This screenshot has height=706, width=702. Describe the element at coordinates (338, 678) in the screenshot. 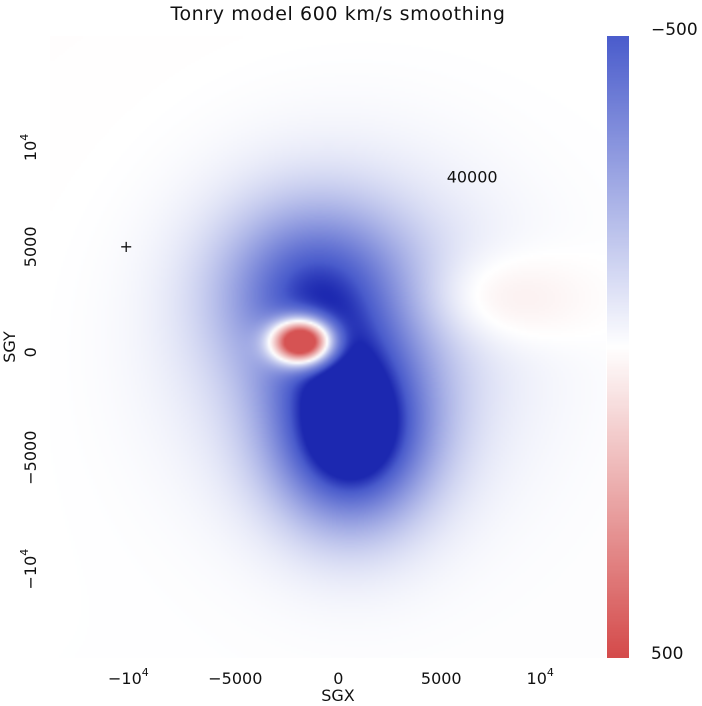

I see `x-tick-label-zero: 0` at that location.